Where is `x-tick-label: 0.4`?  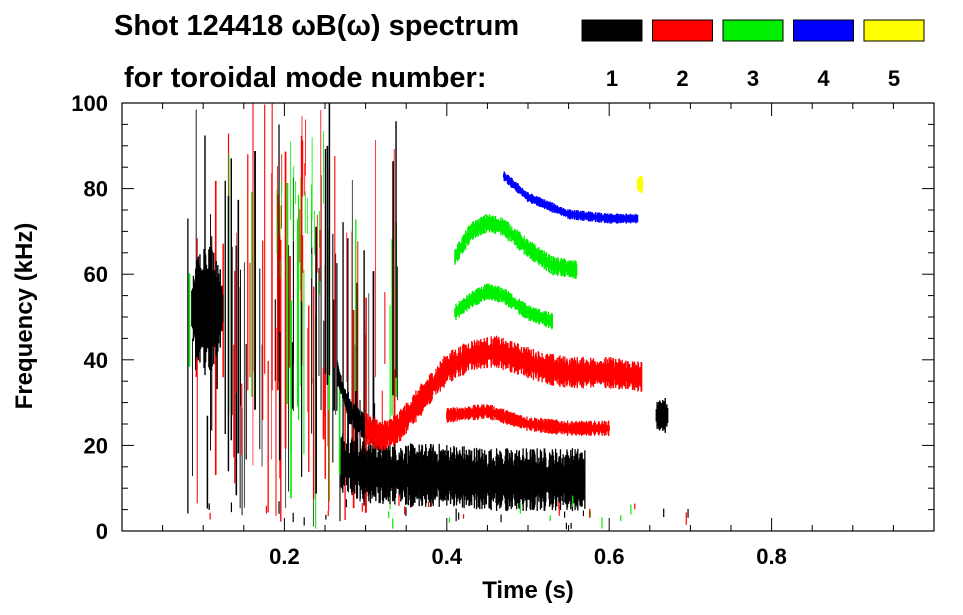 x-tick-label: 0.4 is located at coordinates (447, 556).